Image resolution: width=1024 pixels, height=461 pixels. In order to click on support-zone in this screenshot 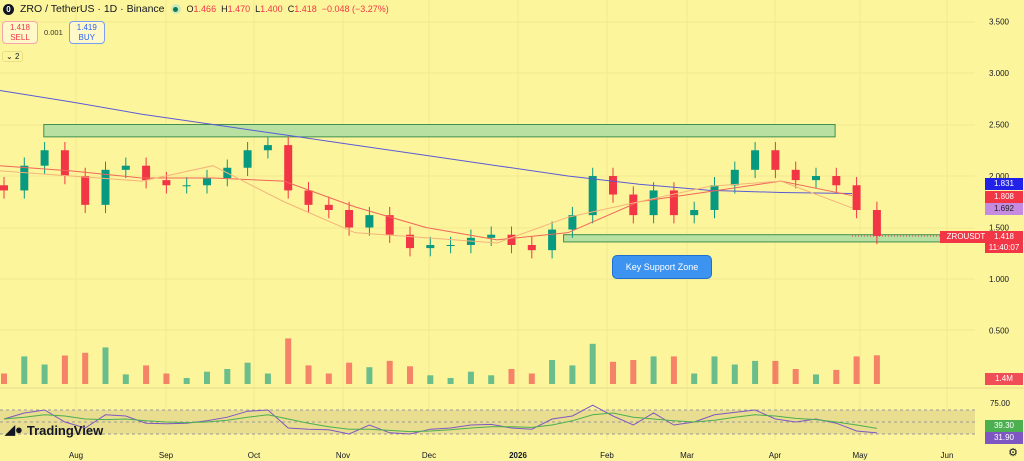, I will do `click(753, 238)`.